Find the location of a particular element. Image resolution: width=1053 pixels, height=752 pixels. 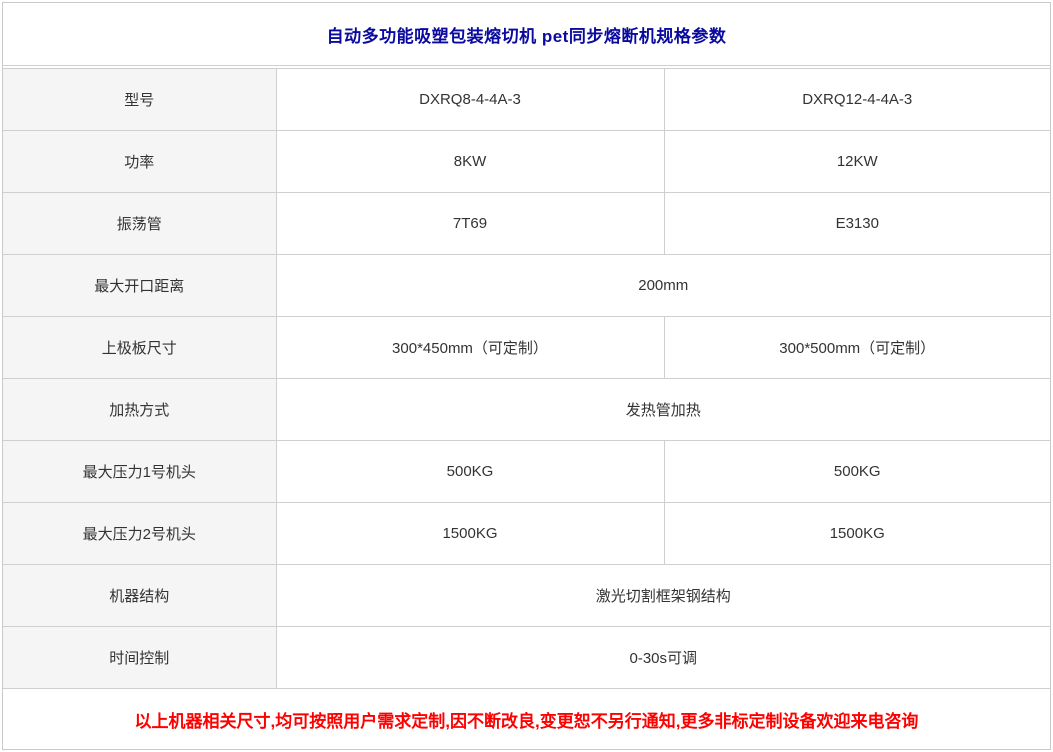

spec-value-cell: 发热管加热 is located at coordinates (662, 409).